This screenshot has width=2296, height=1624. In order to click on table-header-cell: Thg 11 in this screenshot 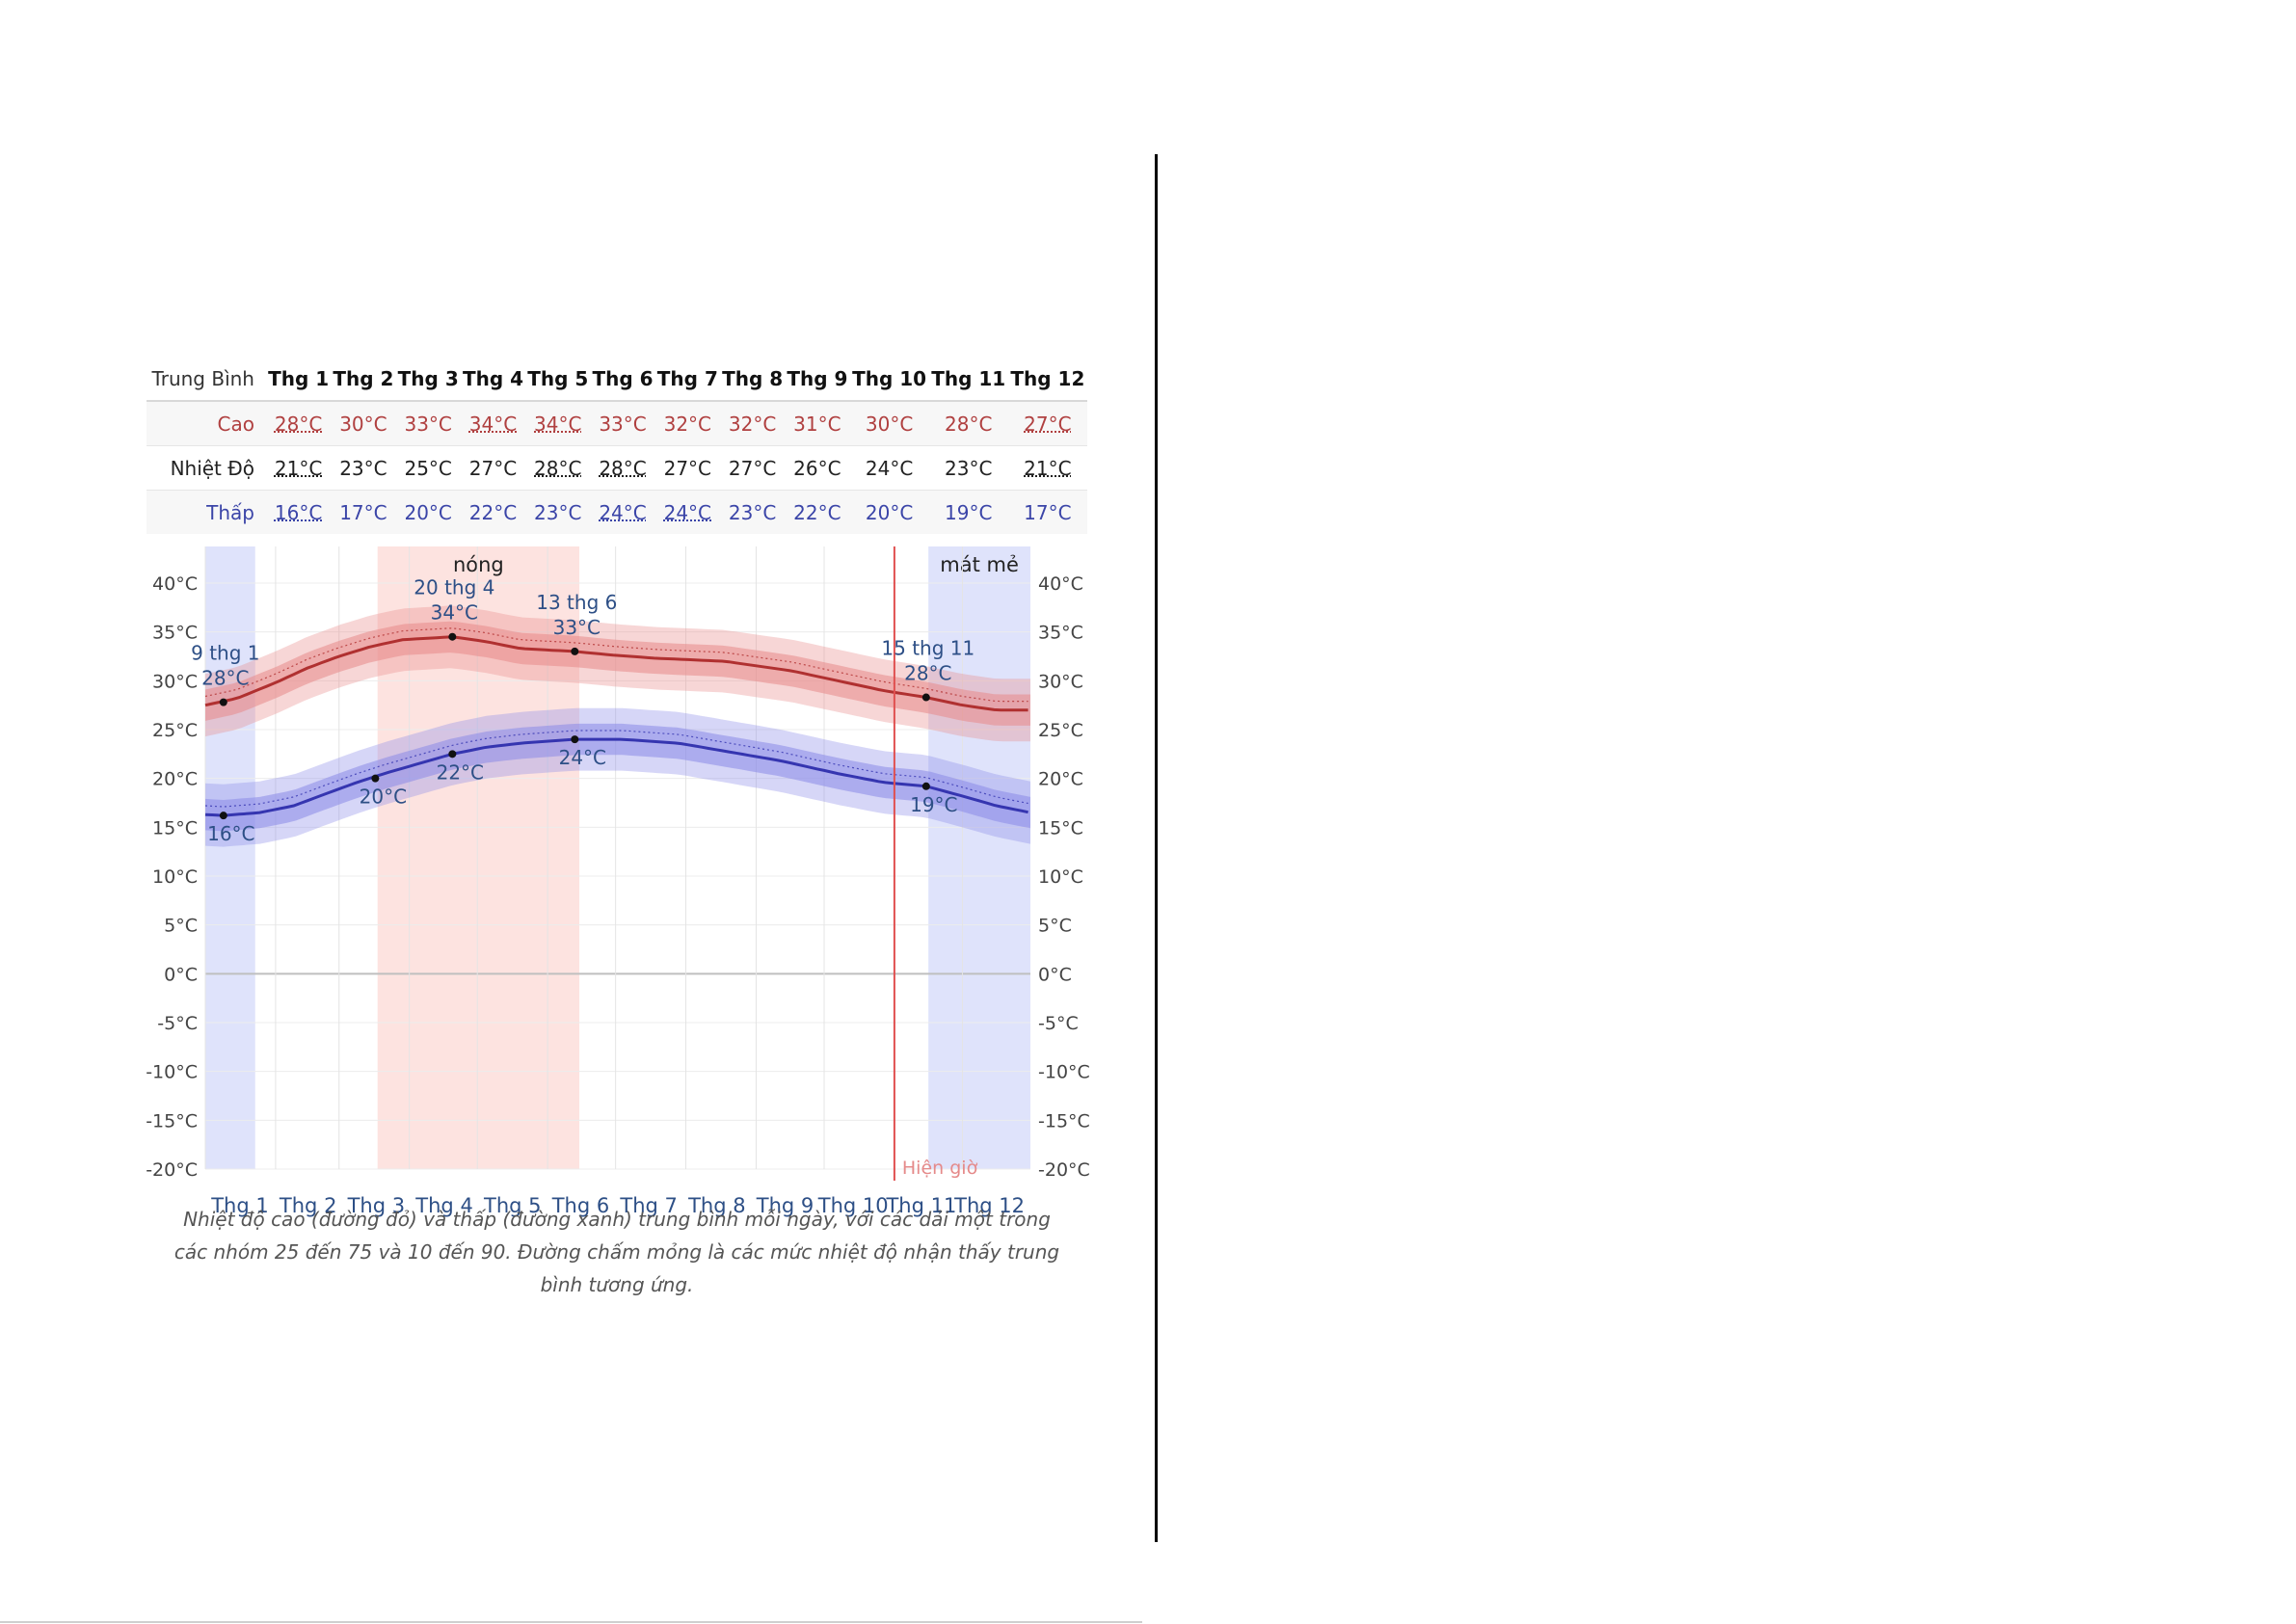, I will do `click(968, 379)`.